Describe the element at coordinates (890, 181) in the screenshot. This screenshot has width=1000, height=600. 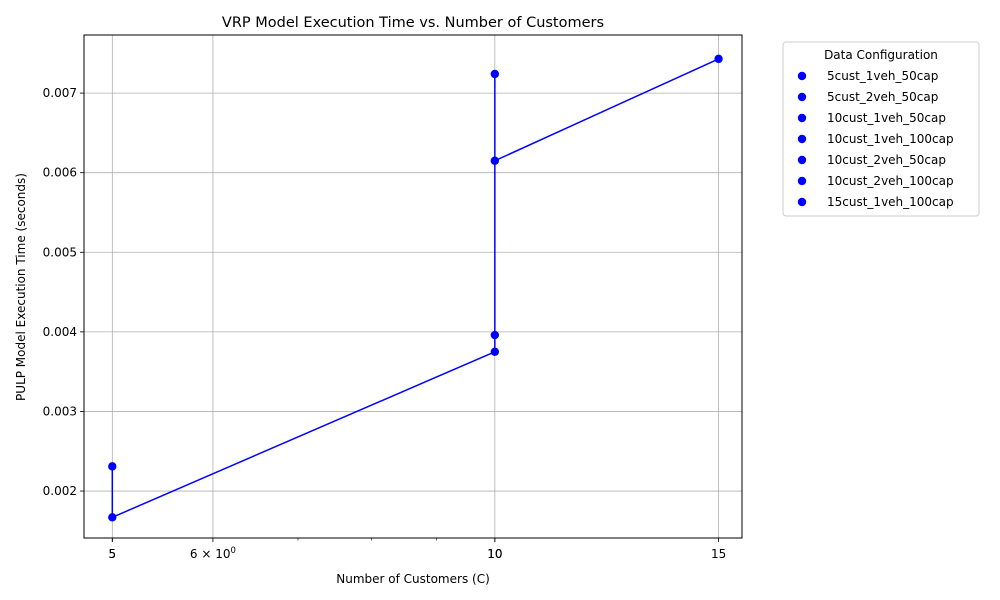
I see `legend-label: 10cust_2veh_100cap` at that location.